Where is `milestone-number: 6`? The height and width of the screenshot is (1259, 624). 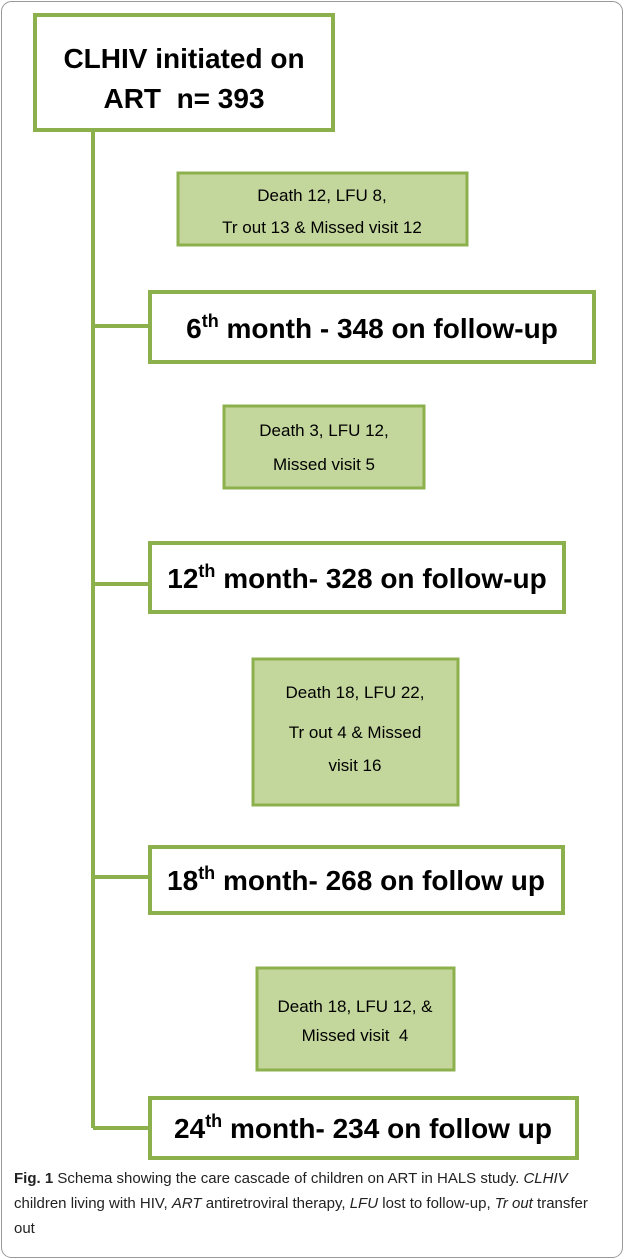
milestone-number: 6 is located at coordinates (194, 328).